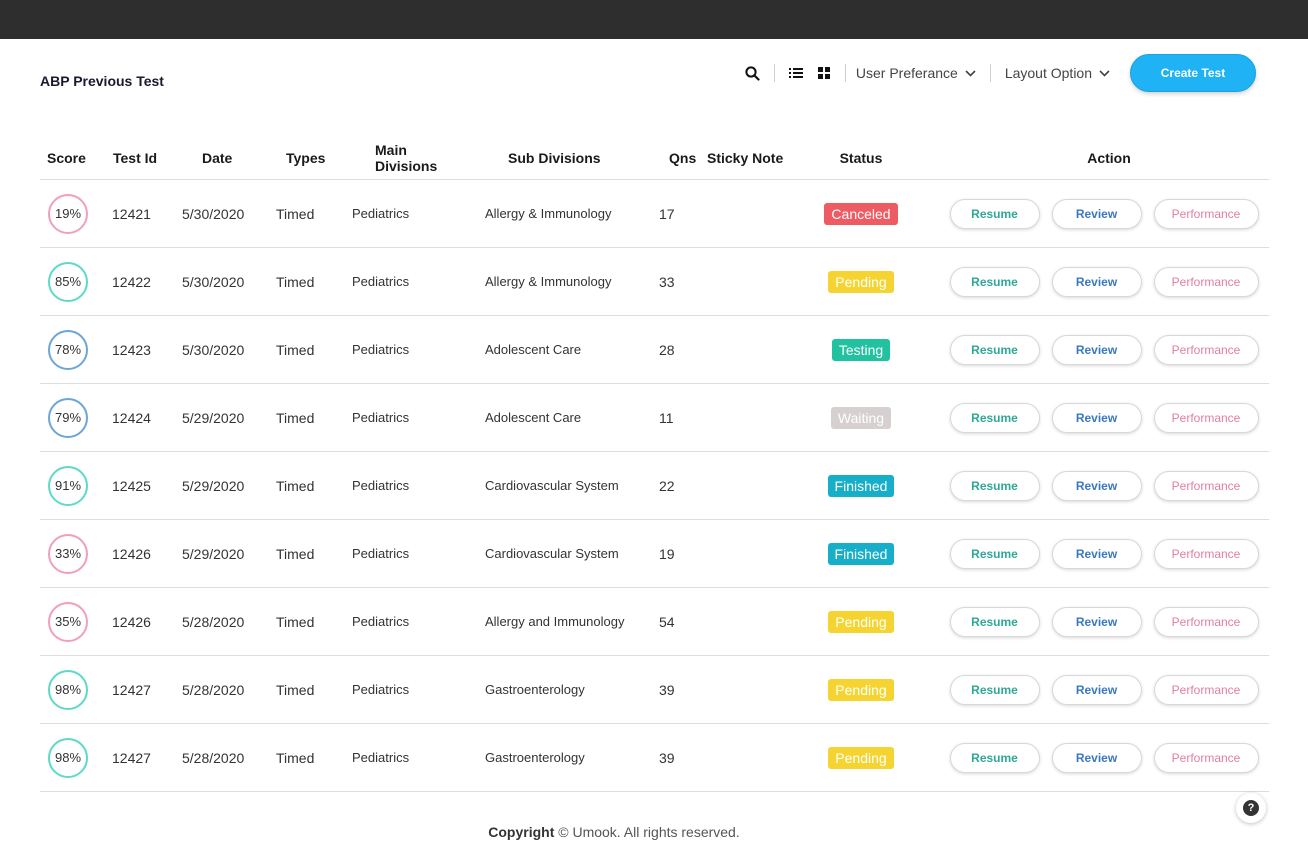 The width and height of the screenshot is (1308, 858). I want to click on column-header-score: Score, so click(66, 158).